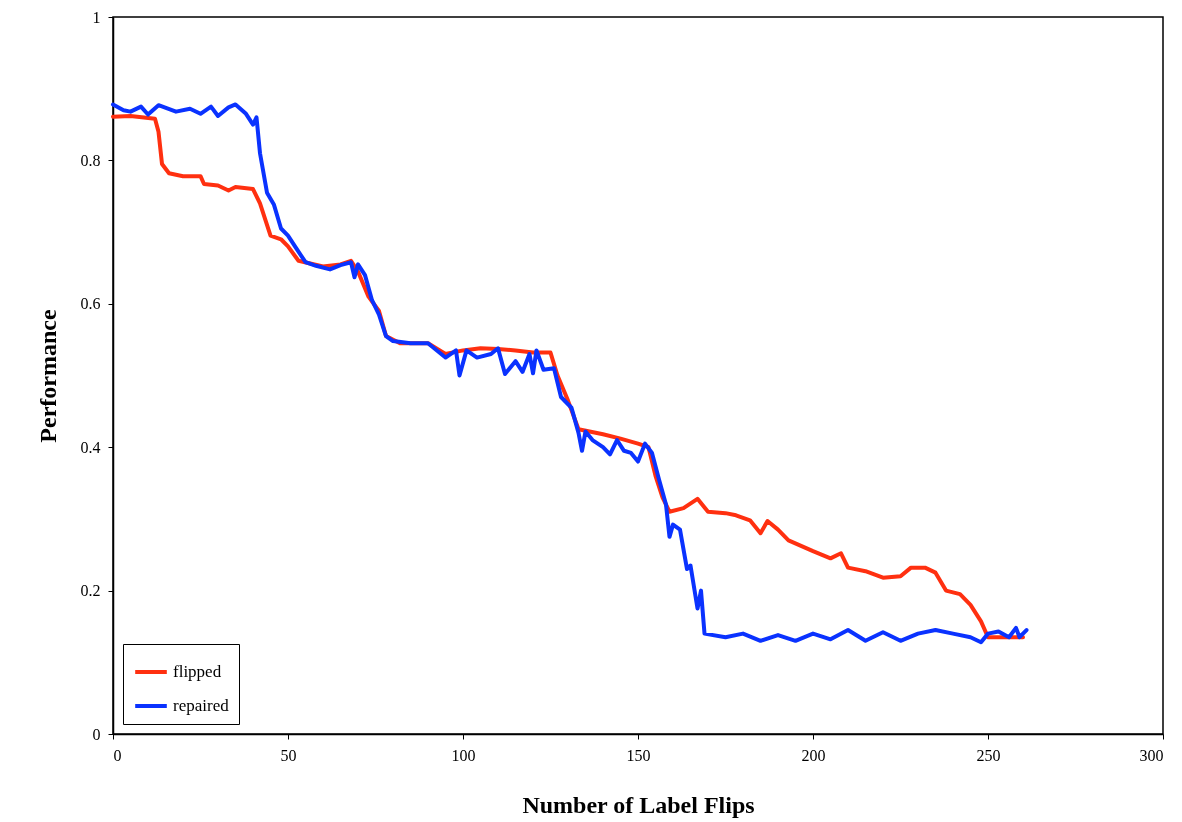 Image resolution: width=1182 pixels, height=822 pixels. What do you see at coordinates (90, 304) in the screenshot?
I see `y-tick-label: 0.6` at bounding box center [90, 304].